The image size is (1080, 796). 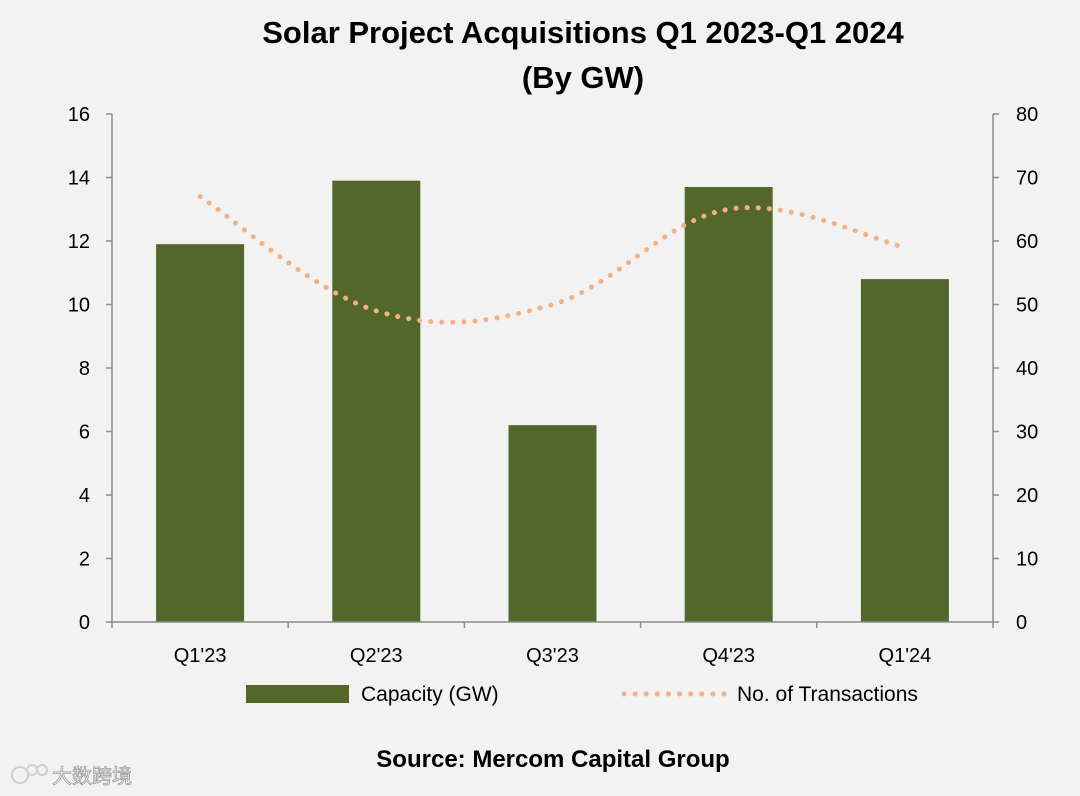 What do you see at coordinates (1027, 496) in the screenshot?
I see `right-tick-label: 20` at bounding box center [1027, 496].